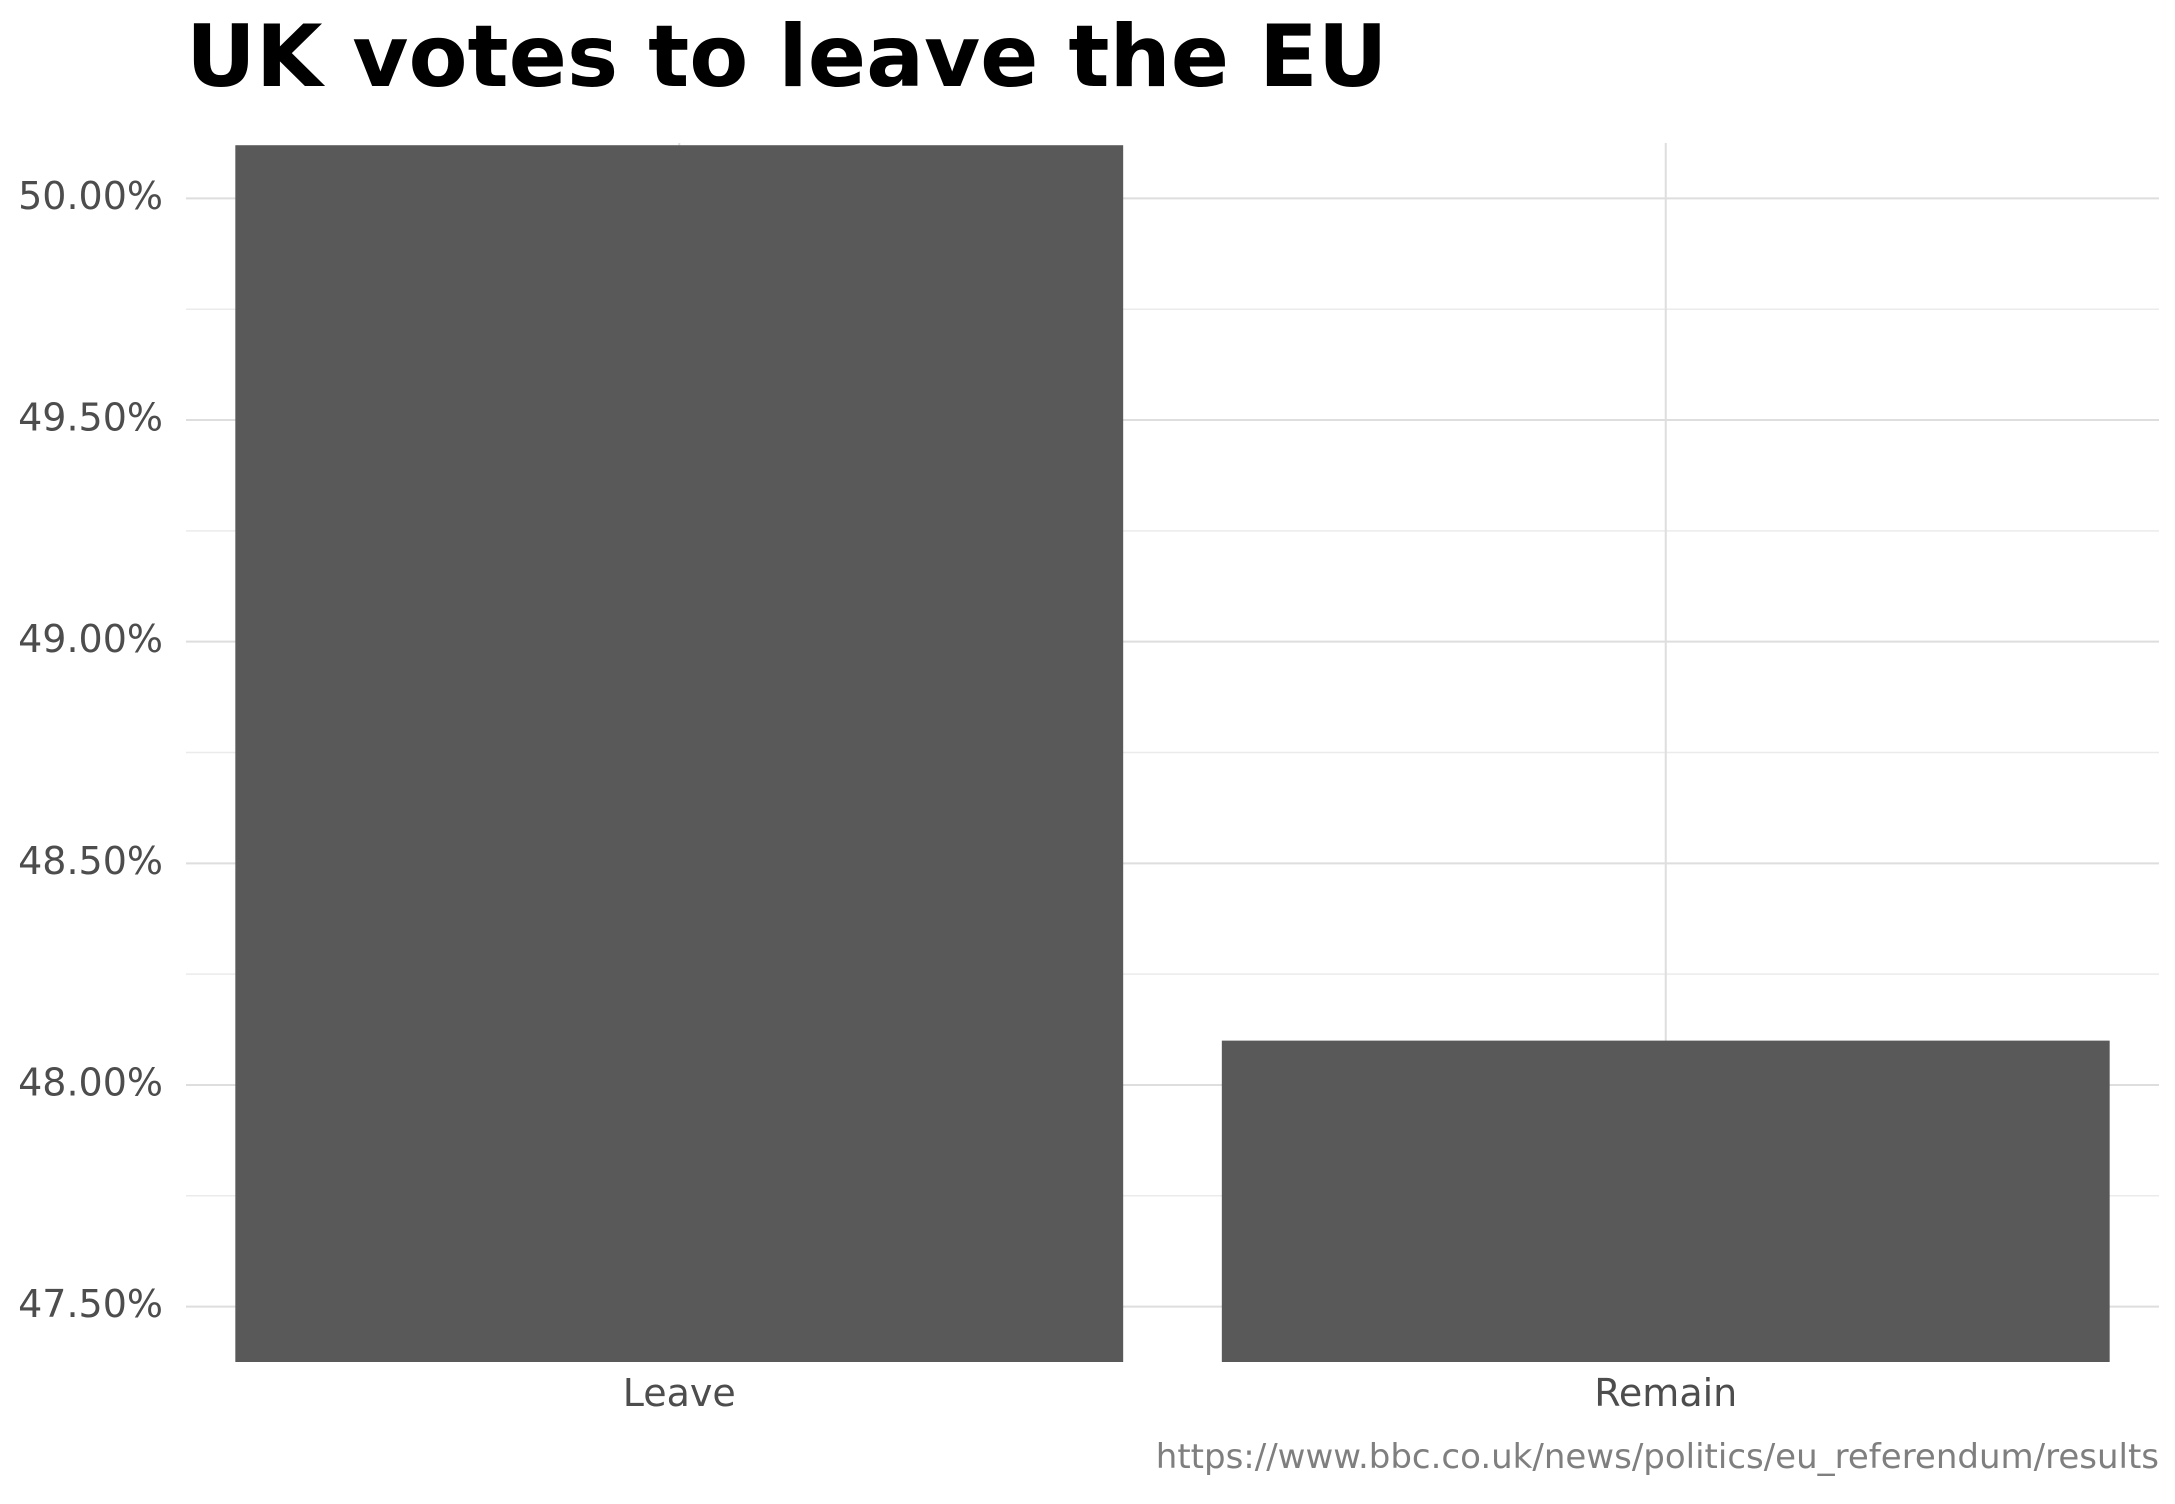 This screenshot has height=1504, width=2175. I want to click on y-tick-label: 47.50%, so click(90, 1304).